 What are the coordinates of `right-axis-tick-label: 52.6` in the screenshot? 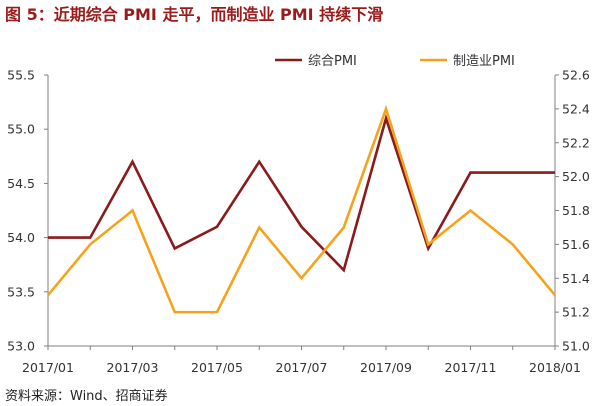 It's located at (576, 75).